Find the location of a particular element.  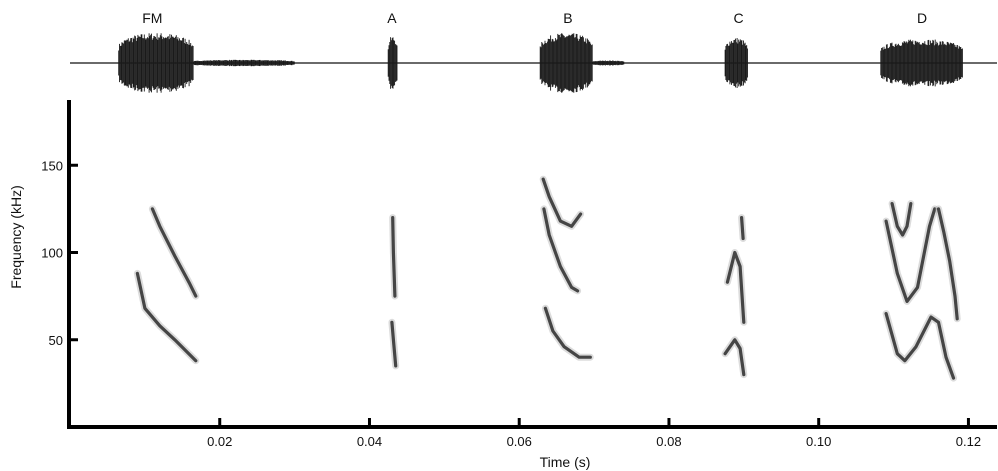

x-tick-label: 0.06 is located at coordinates (519, 441).